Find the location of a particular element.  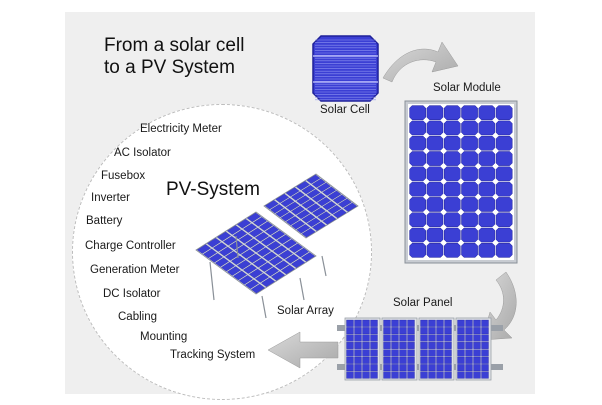

solar-module-graphic is located at coordinates (461, 182).